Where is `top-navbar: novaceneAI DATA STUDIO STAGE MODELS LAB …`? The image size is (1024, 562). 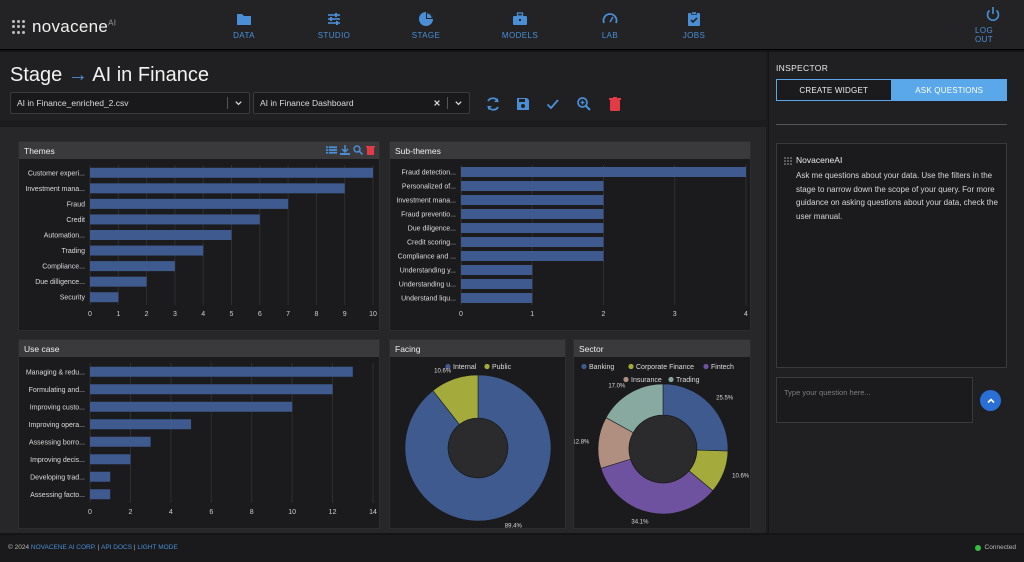
top-navbar: novaceneAI DATA STUDIO STAGE MODELS LAB … is located at coordinates (512, 25).